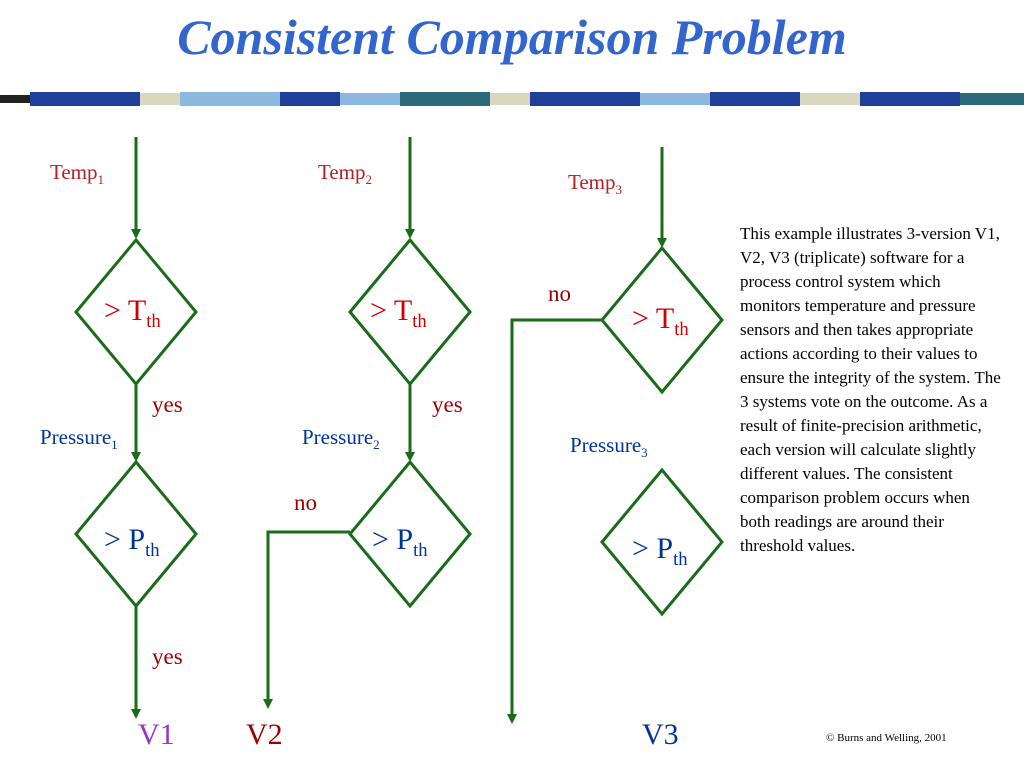 This screenshot has width=1024, height=768. I want to click on copyright-notice: © Burns and Welling, 2001, so click(886, 738).